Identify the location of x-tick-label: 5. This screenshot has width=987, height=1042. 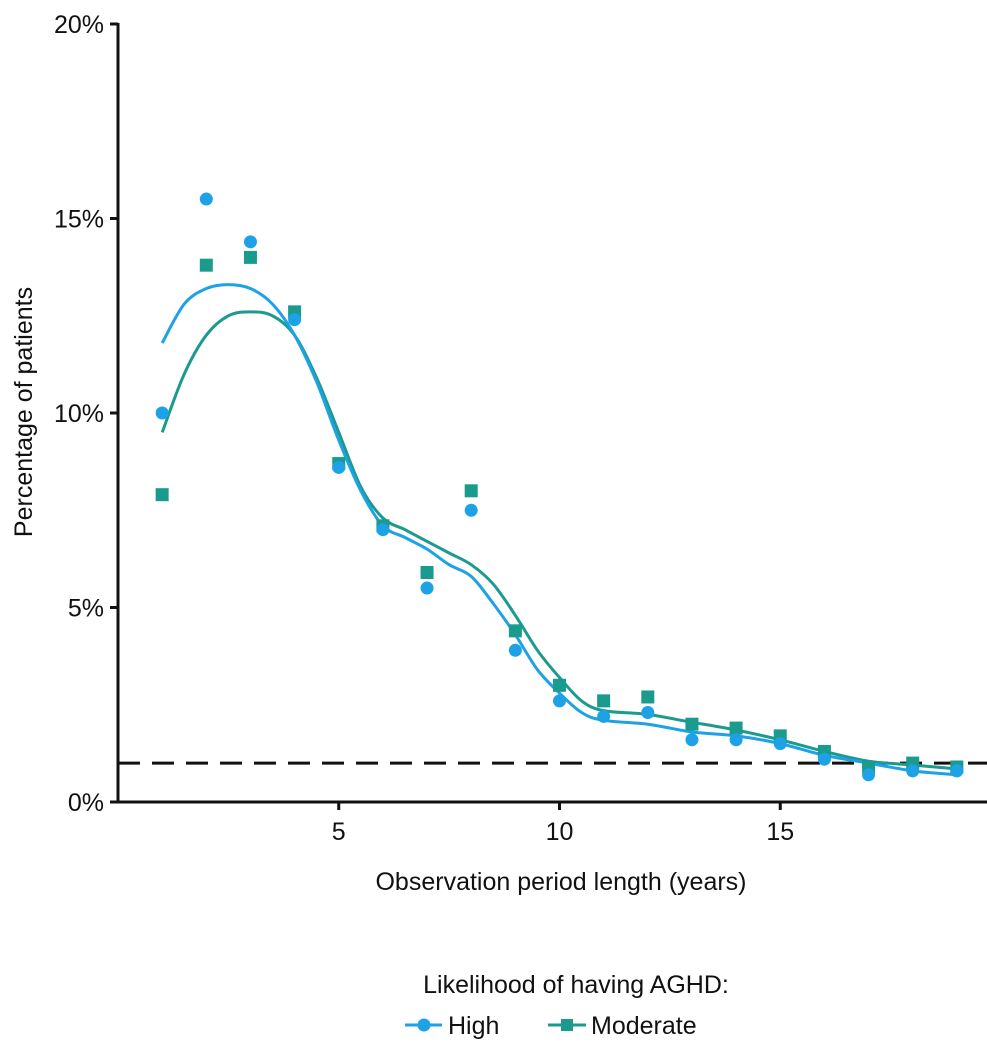
(339, 832).